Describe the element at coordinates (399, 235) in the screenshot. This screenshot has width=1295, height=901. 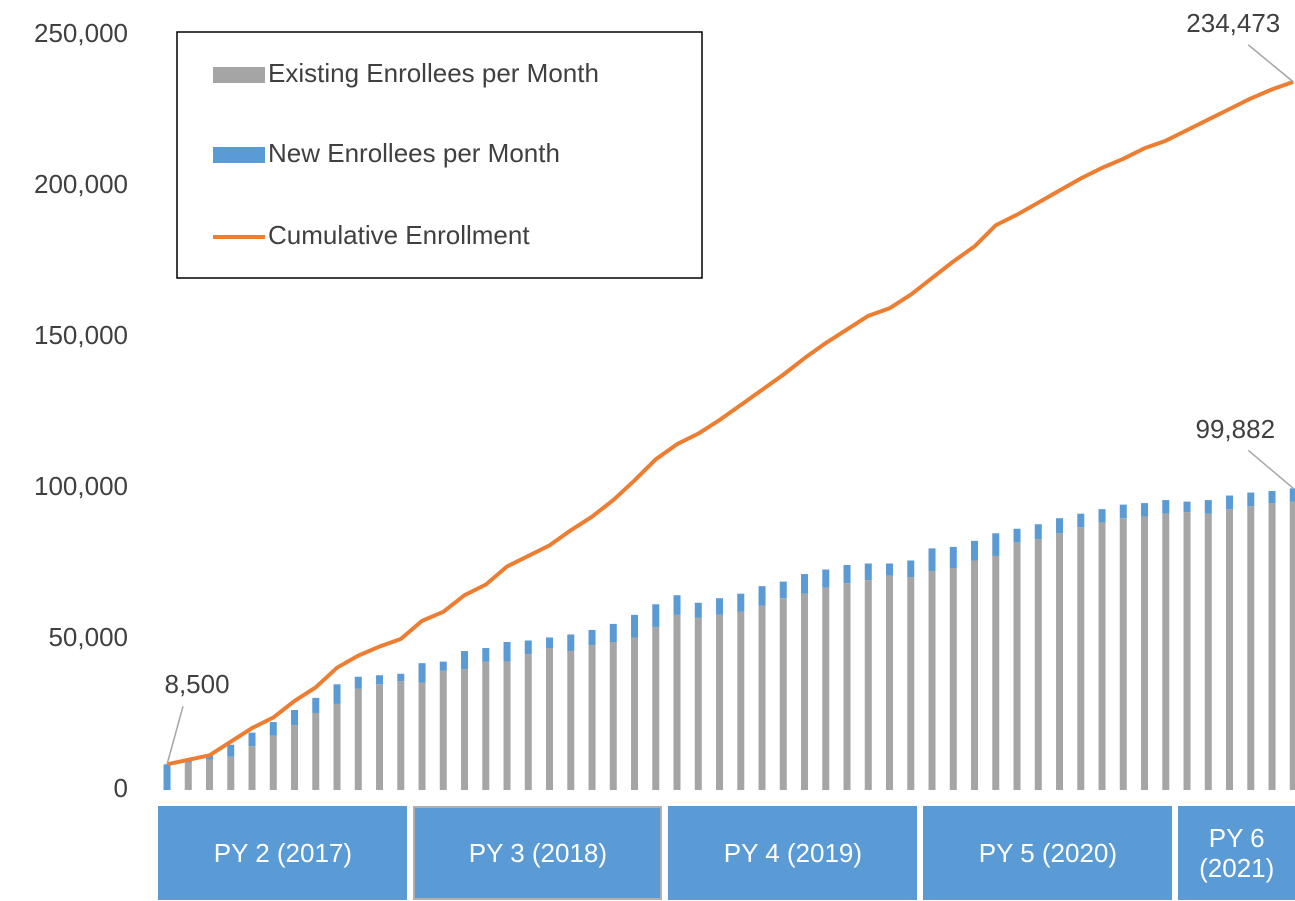
I see `legend-label: Cumulative Enrollment` at that location.